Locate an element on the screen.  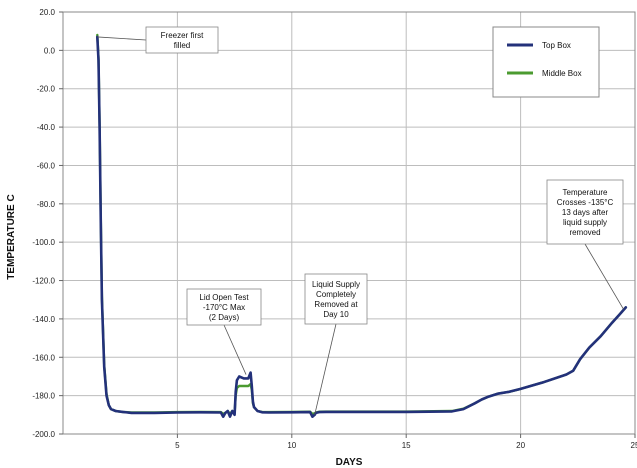
y-tick-label: -40.0 is located at coordinates (46, 127).